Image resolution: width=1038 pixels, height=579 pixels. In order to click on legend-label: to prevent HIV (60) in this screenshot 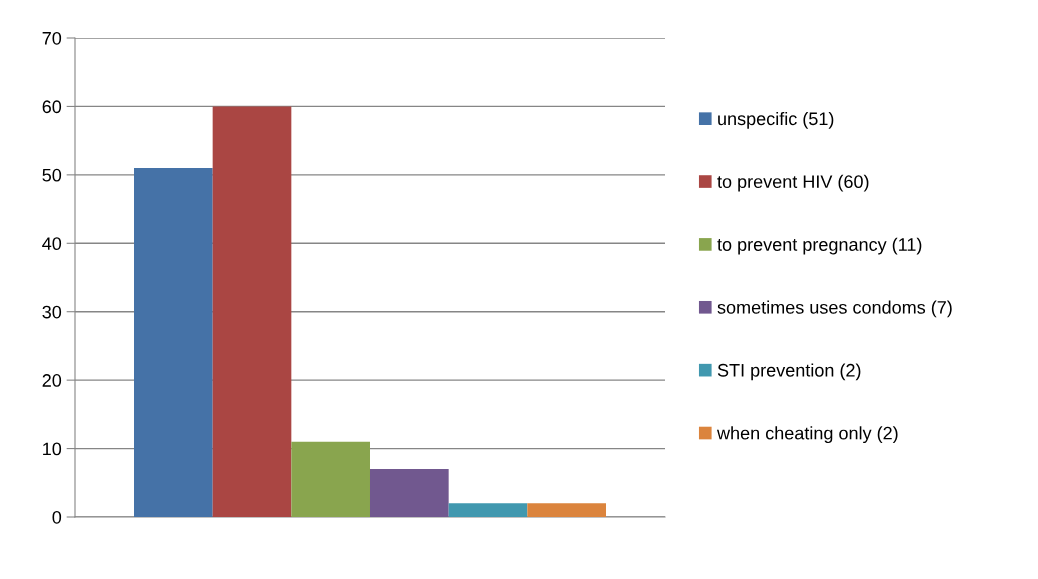, I will do `click(793, 183)`.